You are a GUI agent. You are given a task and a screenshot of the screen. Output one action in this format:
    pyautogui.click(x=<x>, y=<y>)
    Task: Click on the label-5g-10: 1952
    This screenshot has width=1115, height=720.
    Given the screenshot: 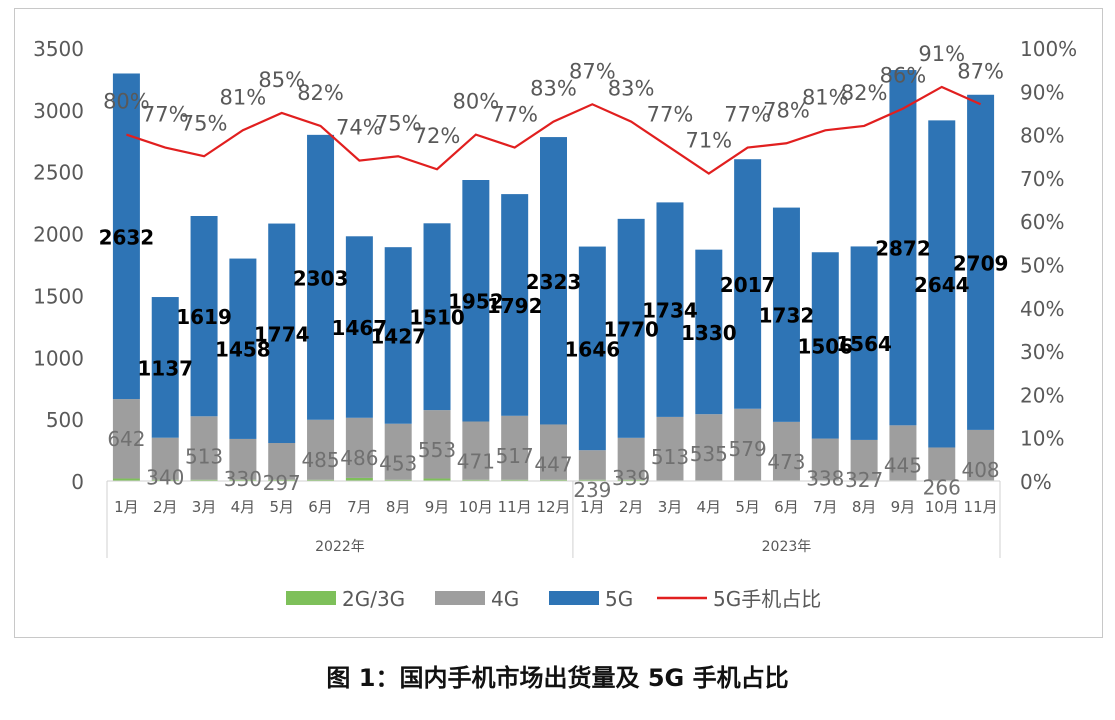 What is the action you would take?
    pyautogui.click(x=476, y=302)
    